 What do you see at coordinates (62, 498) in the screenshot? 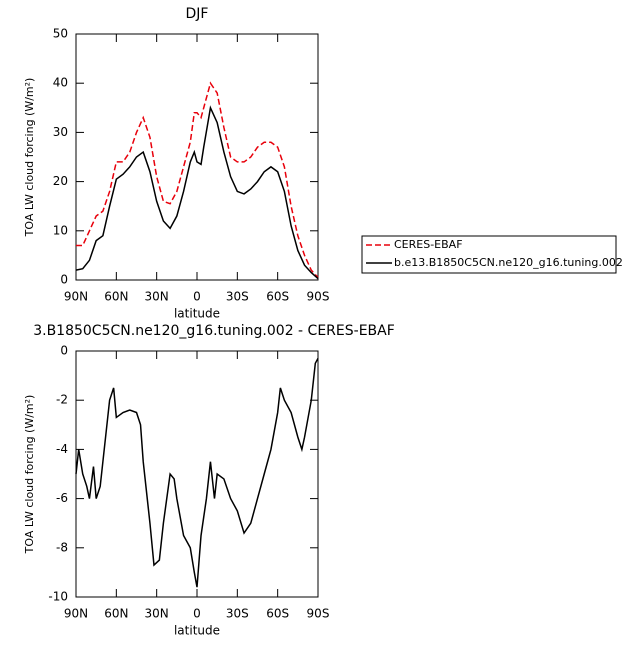
I see `y-tick-label: -6` at bounding box center [62, 498].